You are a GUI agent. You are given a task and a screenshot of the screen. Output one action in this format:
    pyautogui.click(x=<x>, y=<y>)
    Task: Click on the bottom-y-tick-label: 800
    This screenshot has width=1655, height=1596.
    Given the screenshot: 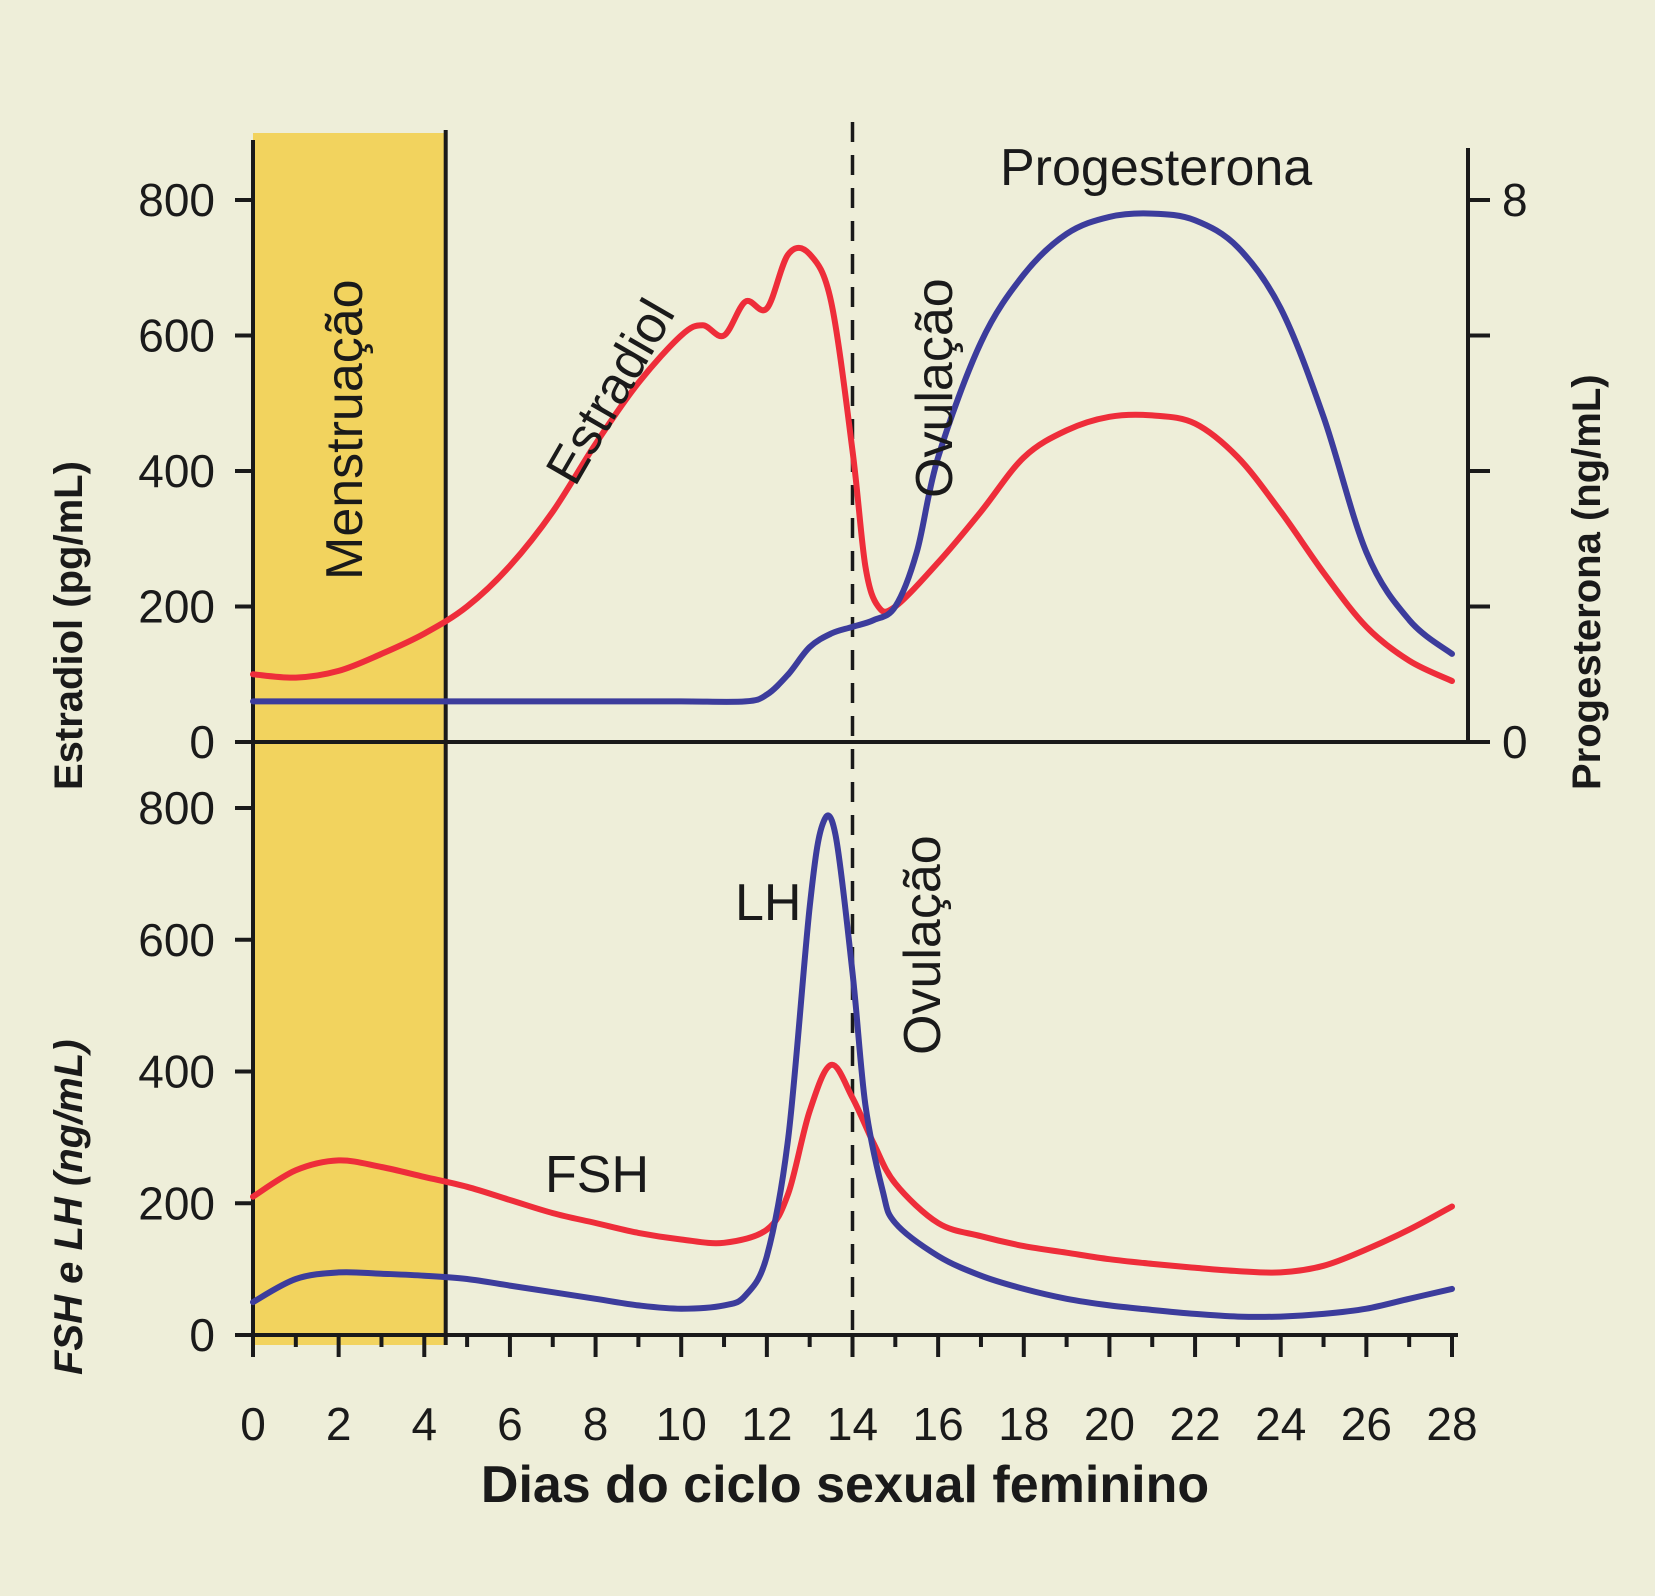 What is the action you would take?
    pyautogui.click(x=176, y=808)
    